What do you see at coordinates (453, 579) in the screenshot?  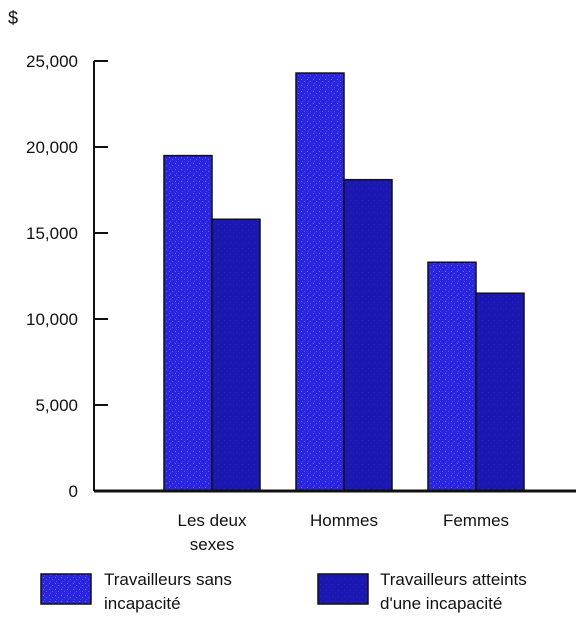 I see `legend-label: Travailleurs atteints` at bounding box center [453, 579].